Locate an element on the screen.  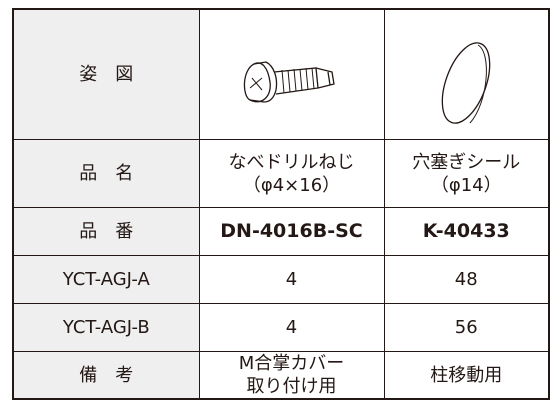
row: YCT-AGJ-B 4 56 is located at coordinates (281, 327).